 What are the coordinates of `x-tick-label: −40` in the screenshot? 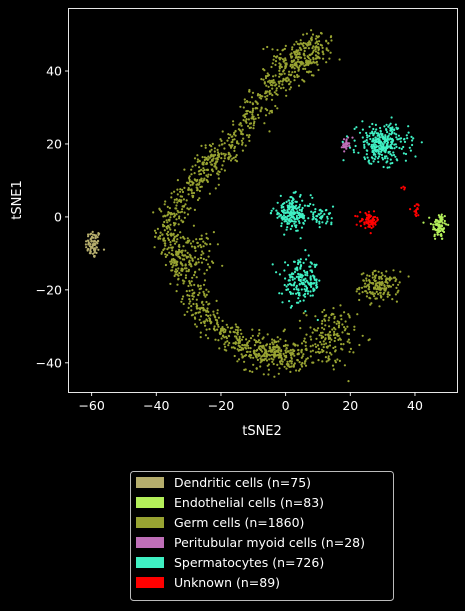 It's located at (156, 405).